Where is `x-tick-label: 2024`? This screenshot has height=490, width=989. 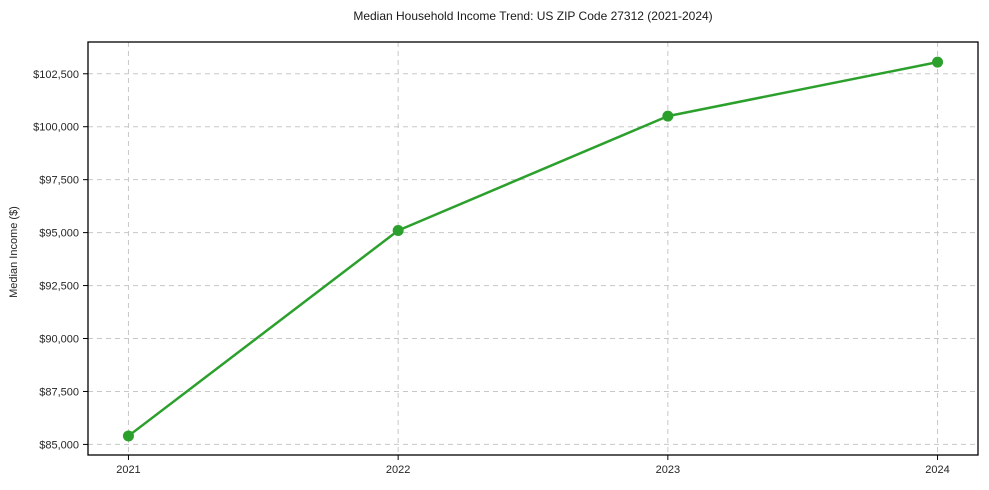 x-tick-label: 2024 is located at coordinates (937, 470).